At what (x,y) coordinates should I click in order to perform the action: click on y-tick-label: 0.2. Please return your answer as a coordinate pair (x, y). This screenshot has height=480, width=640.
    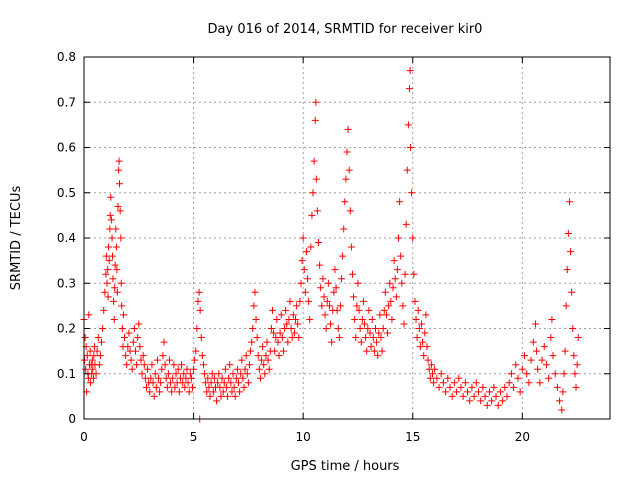
    Looking at the image, I should click on (66, 329).